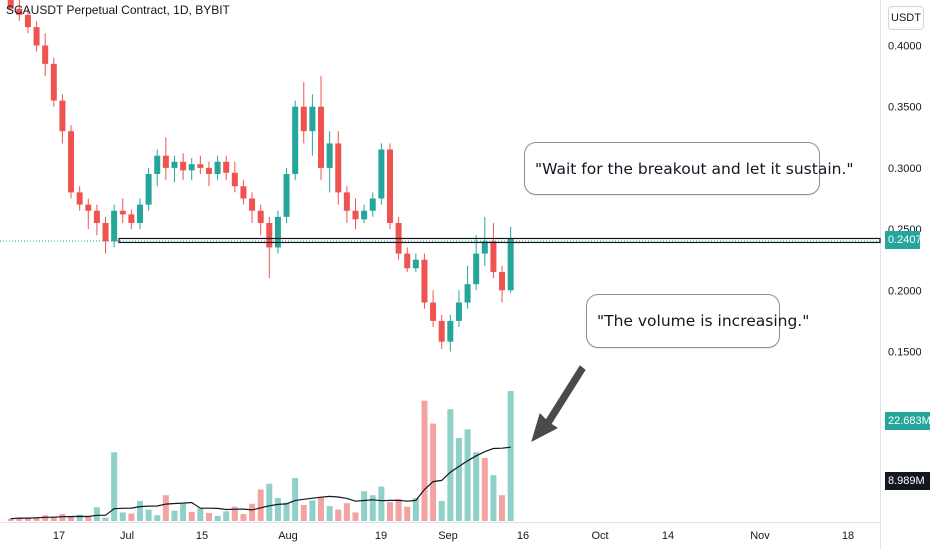 The height and width of the screenshot is (550, 932). What do you see at coordinates (448, 536) in the screenshot?
I see `time-tick-label: Sep` at bounding box center [448, 536].